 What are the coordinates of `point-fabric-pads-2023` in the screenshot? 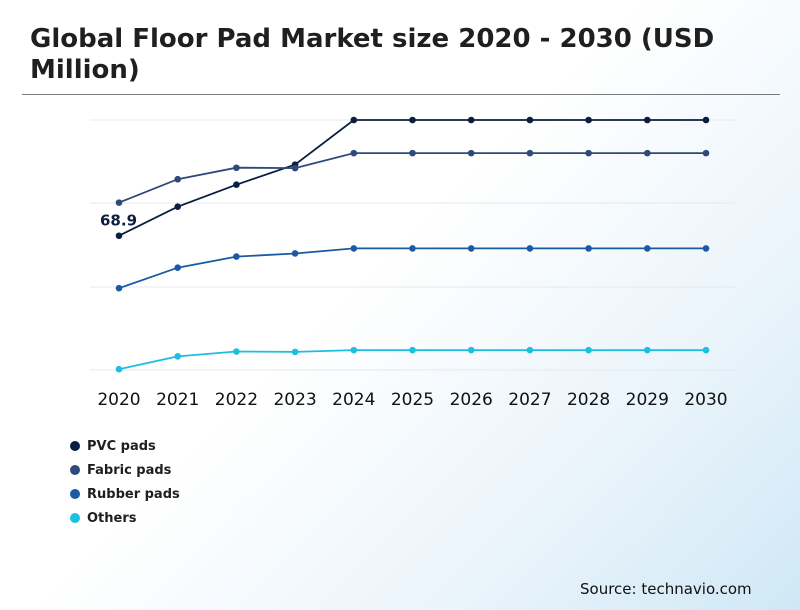 It's located at (295, 168).